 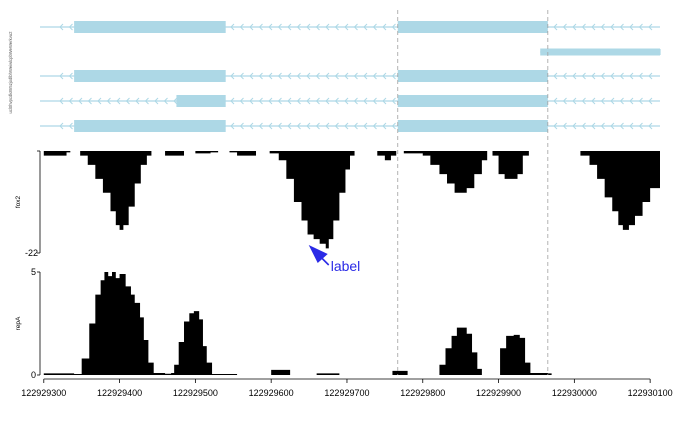 I want to click on gene-track-side-label: ucl0hvpcdk8Ir5zjodlbhWeiwlcpbWeWerkvu2, so click(x=10, y=72).